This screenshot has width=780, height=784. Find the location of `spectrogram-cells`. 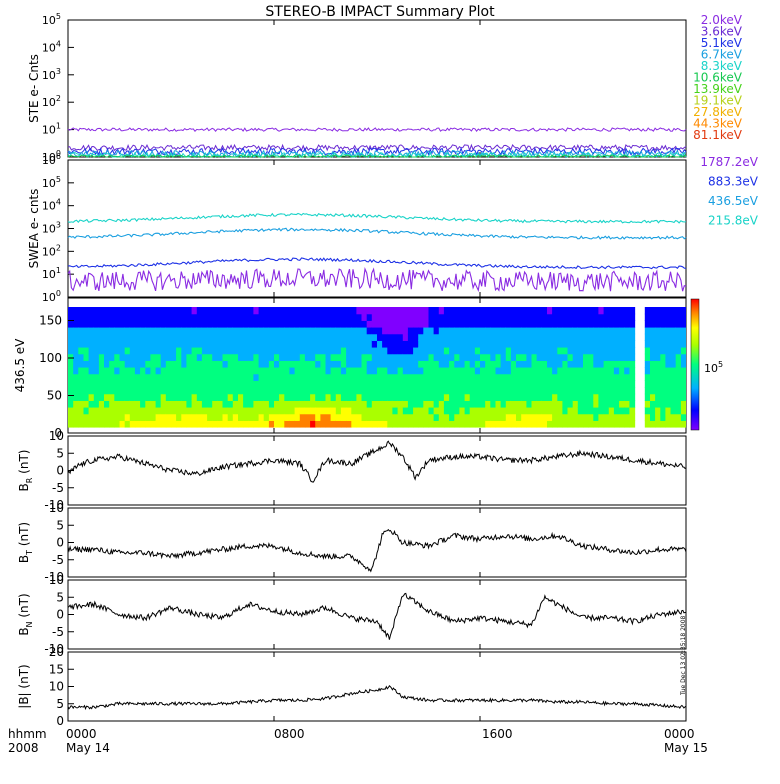

spectrogram-cells is located at coordinates (377, 367).